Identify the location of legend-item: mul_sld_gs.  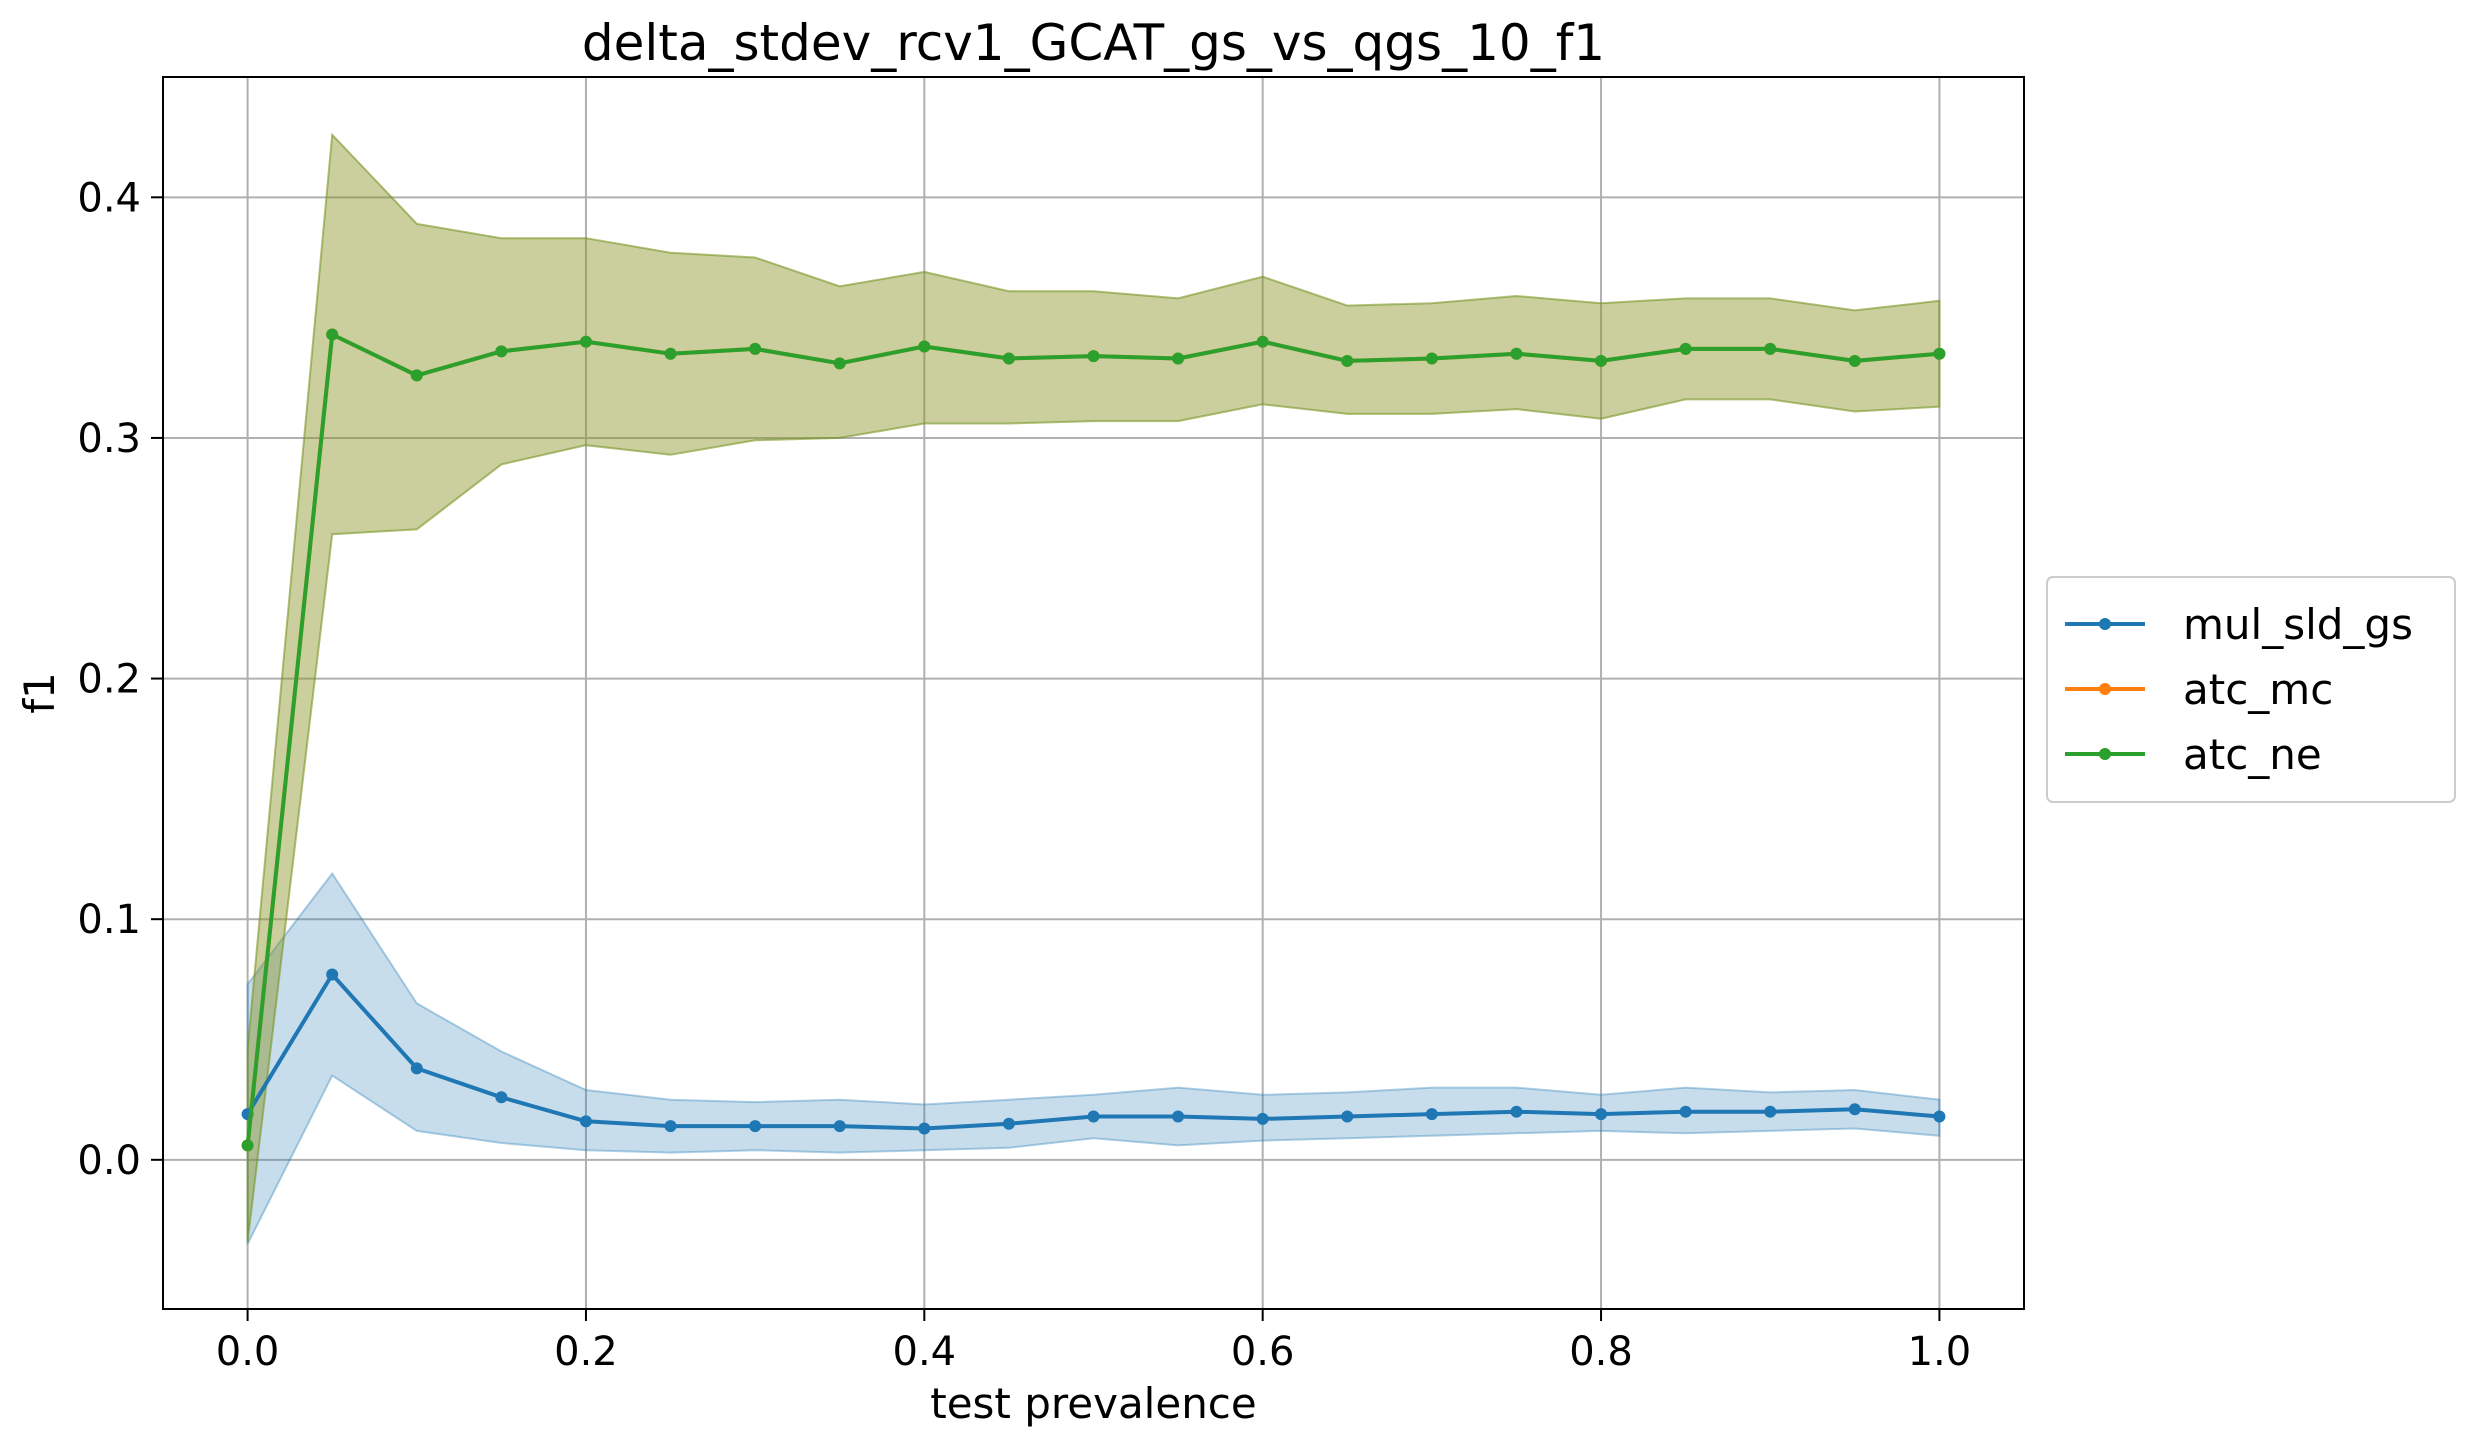
(2239, 624).